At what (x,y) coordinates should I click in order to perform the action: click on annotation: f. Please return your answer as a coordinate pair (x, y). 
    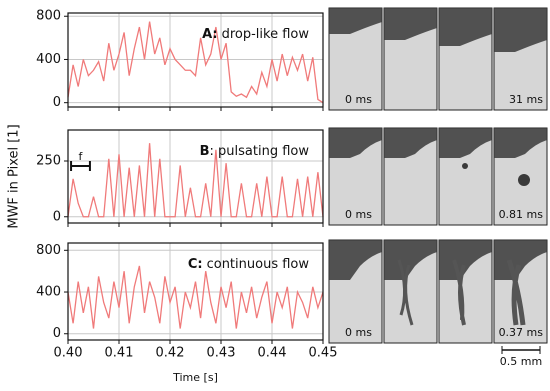
    Looking at the image, I should click on (81, 156).